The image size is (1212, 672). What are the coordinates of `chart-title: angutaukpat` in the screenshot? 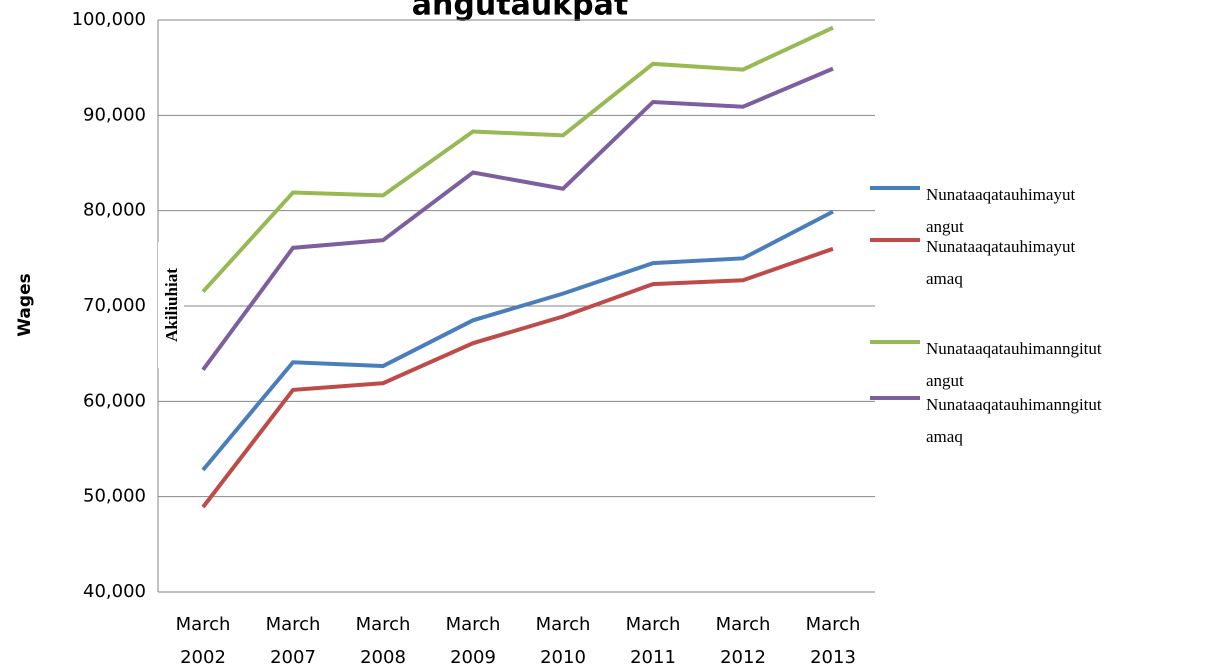 It's located at (520, 11).